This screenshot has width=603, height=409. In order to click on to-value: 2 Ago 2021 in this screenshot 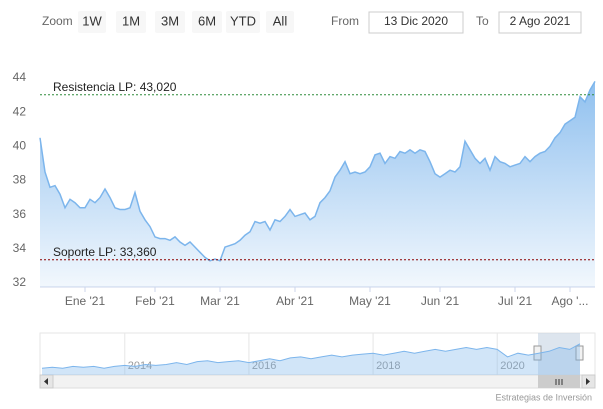, I will do `click(540, 21)`.